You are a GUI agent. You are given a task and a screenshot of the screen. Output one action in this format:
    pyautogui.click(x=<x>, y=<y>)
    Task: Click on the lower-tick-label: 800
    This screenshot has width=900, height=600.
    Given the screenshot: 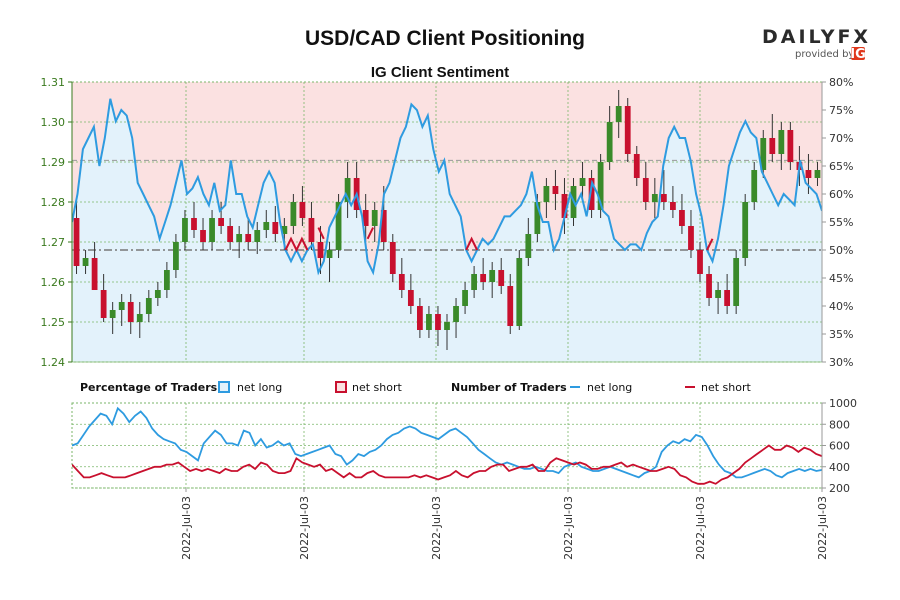 What is the action you would take?
    pyautogui.click(x=839, y=424)
    